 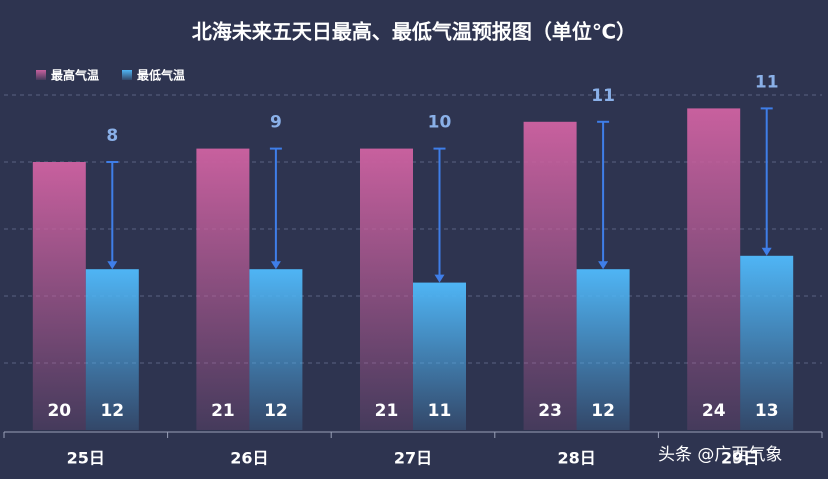 I want to click on value-label: 11, so click(x=440, y=411).